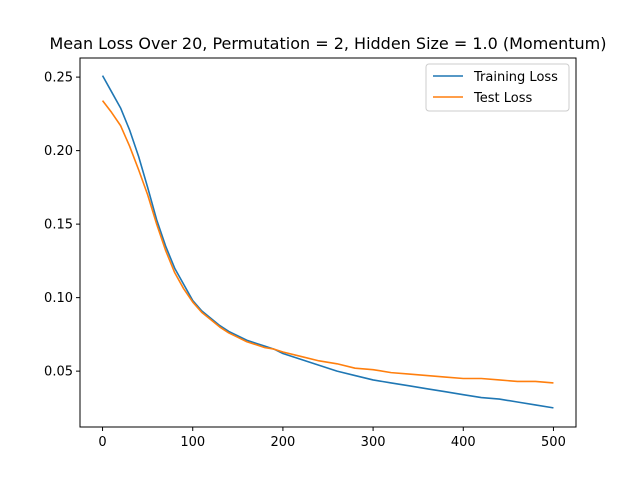 The width and height of the screenshot is (640, 480). Describe the element at coordinates (553, 442) in the screenshot. I see `x-tick-label: 500` at that location.